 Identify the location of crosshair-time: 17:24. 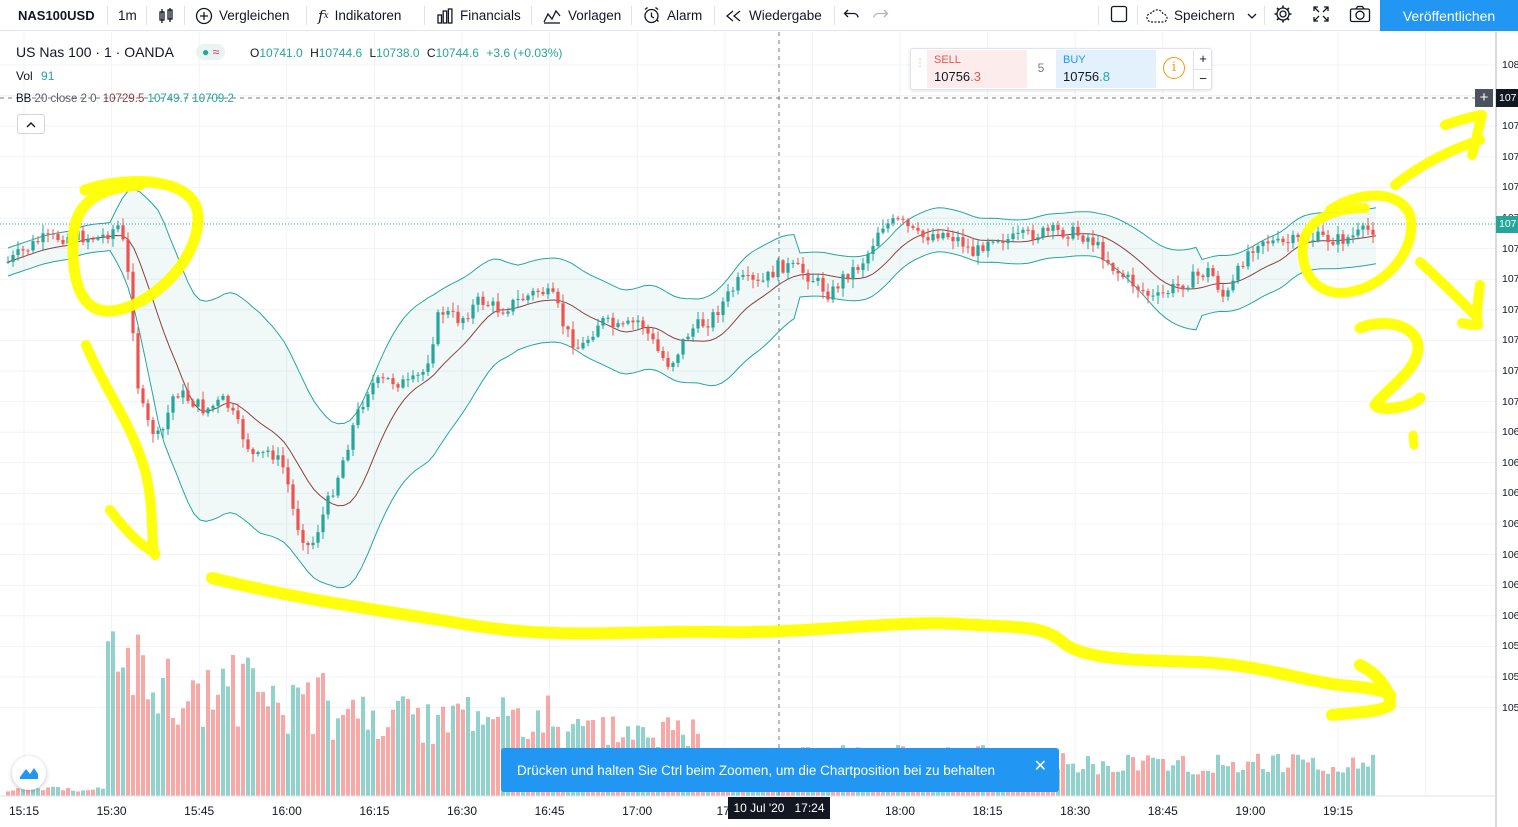
(809, 808).